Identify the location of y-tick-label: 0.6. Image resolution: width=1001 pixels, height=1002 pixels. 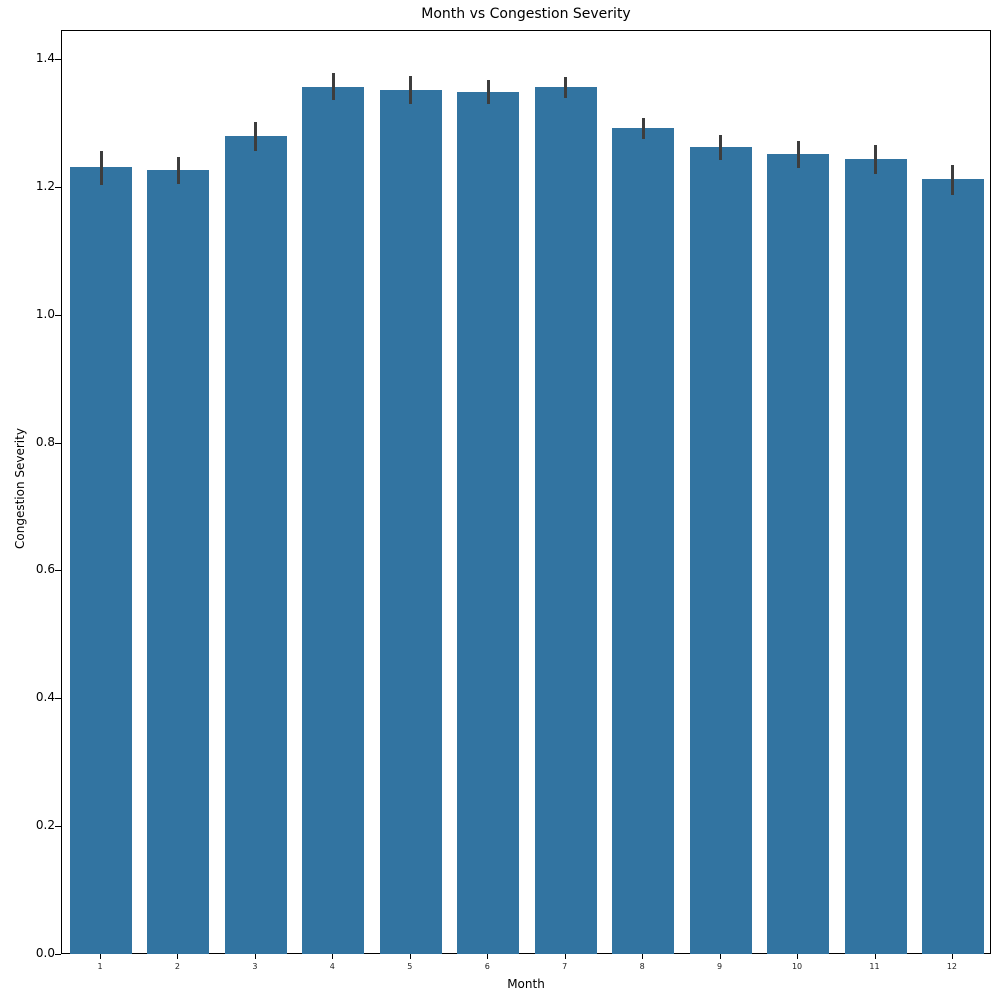
(45, 569).